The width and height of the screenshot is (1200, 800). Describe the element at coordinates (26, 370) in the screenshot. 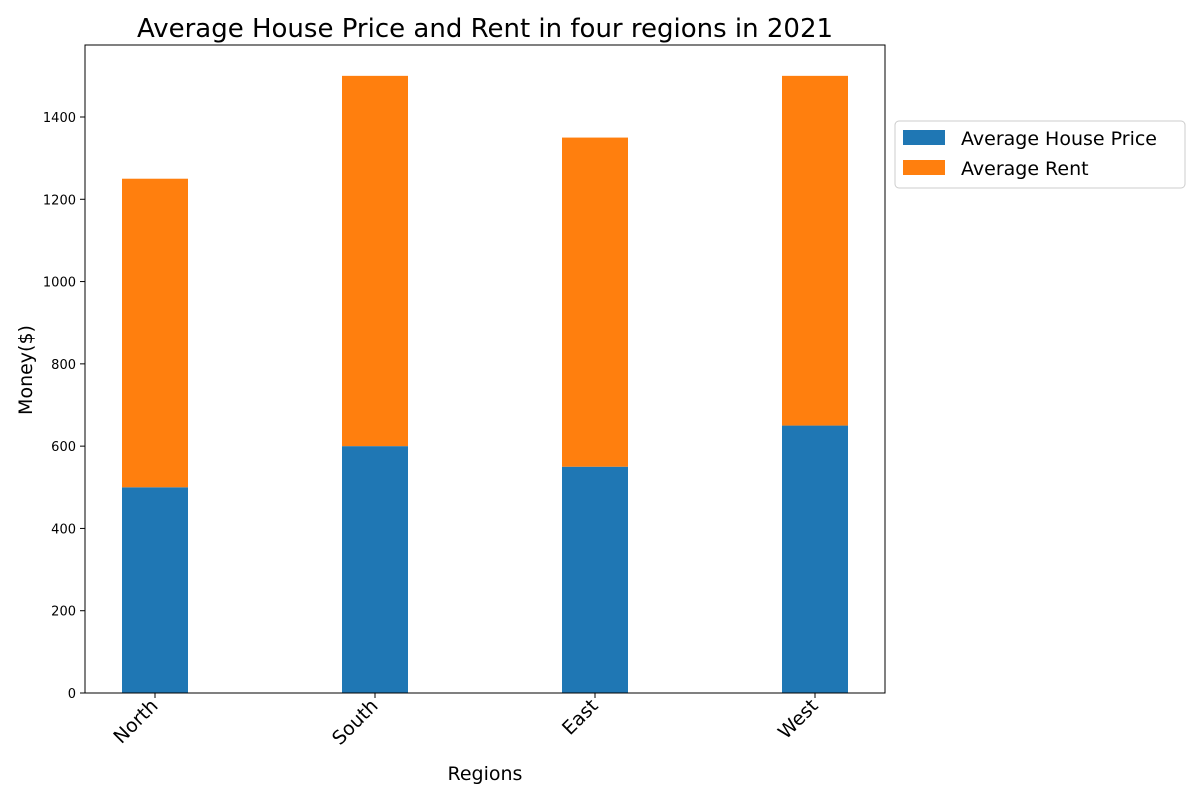

I see `y-axis-label: Money($)` at that location.